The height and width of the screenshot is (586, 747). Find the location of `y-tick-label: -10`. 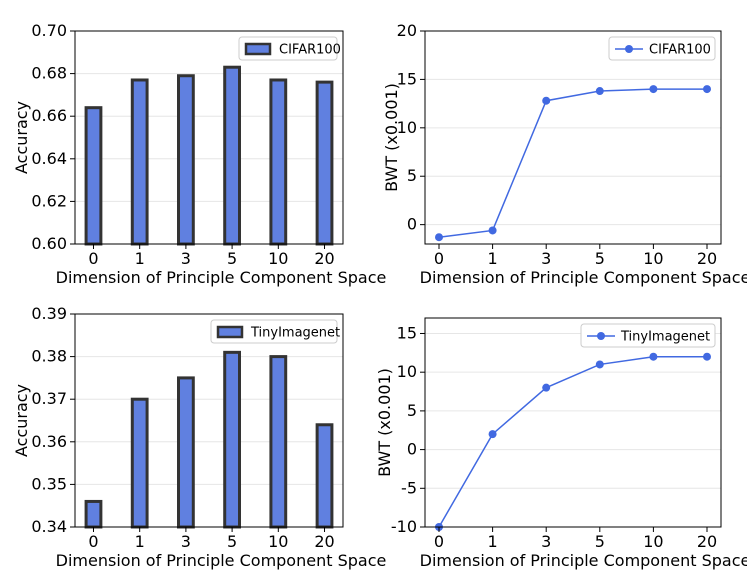

y-tick-label: -10 is located at coordinates (404, 526).